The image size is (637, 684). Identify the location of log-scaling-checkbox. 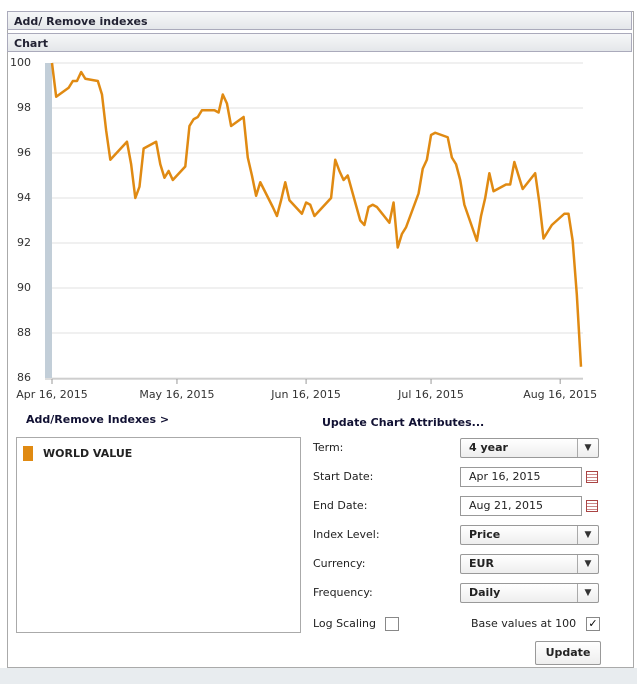
(392, 624).